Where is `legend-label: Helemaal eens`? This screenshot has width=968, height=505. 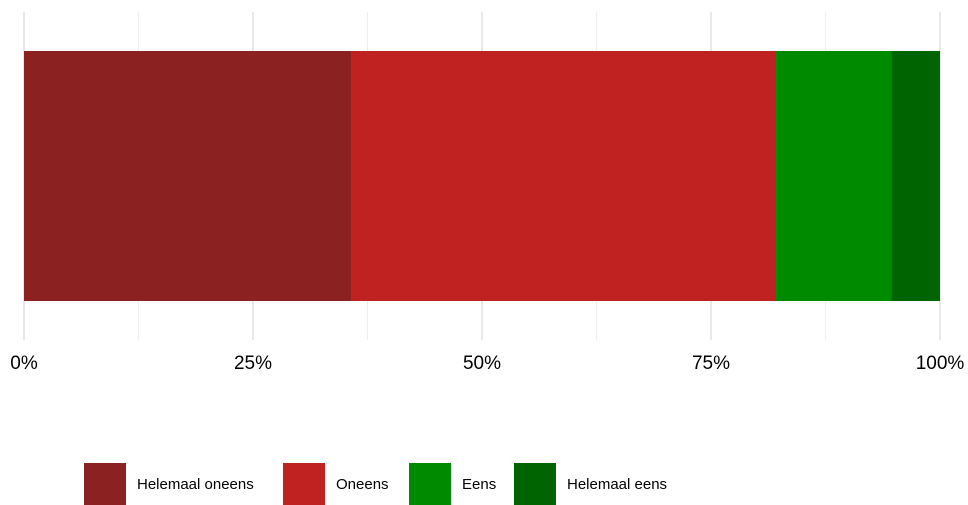
legend-label: Helemaal eens is located at coordinates (617, 484).